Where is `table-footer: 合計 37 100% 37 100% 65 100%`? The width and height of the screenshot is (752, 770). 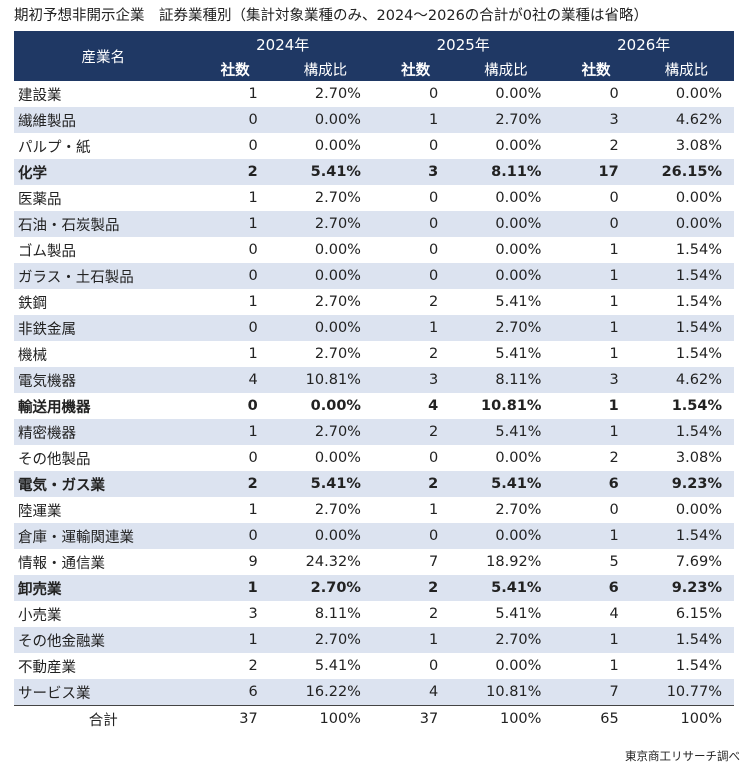 table-footer: 合計 37 100% 37 100% 65 100% is located at coordinates (374, 718).